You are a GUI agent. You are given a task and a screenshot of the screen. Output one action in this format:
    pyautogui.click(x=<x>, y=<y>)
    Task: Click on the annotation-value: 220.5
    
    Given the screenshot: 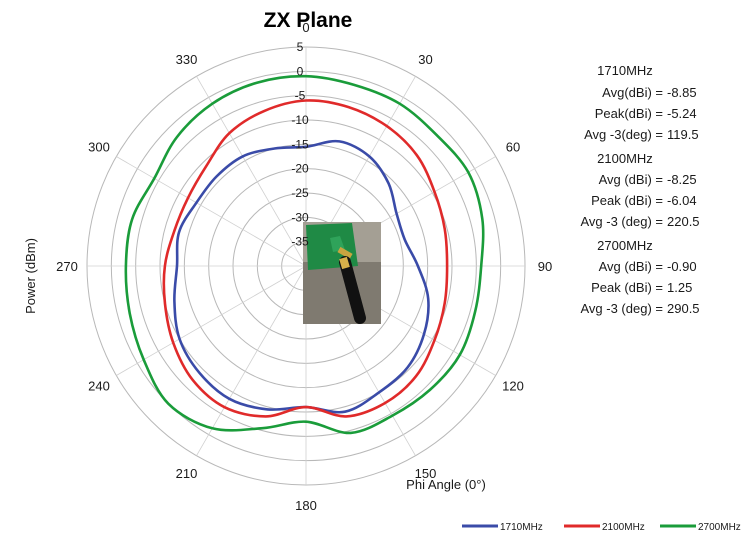 What is the action you would take?
    pyautogui.click(x=683, y=221)
    